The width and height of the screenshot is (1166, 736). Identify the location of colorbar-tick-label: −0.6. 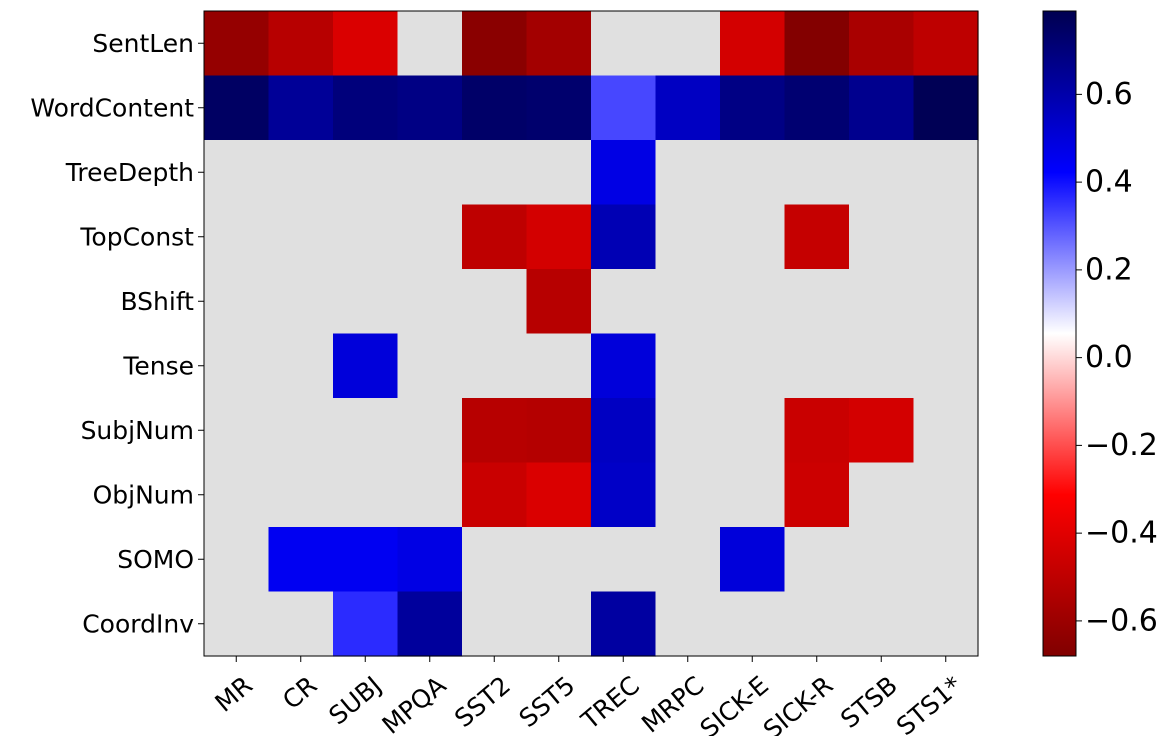
(1121, 620).